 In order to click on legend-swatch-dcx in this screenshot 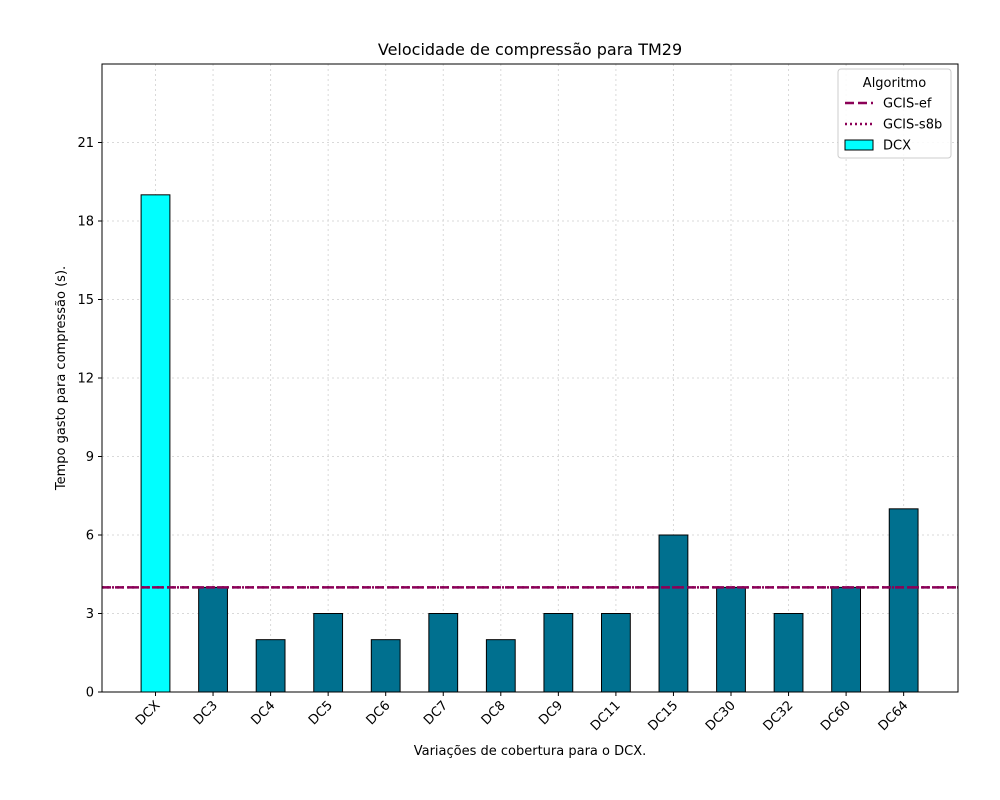, I will do `click(859, 145)`.